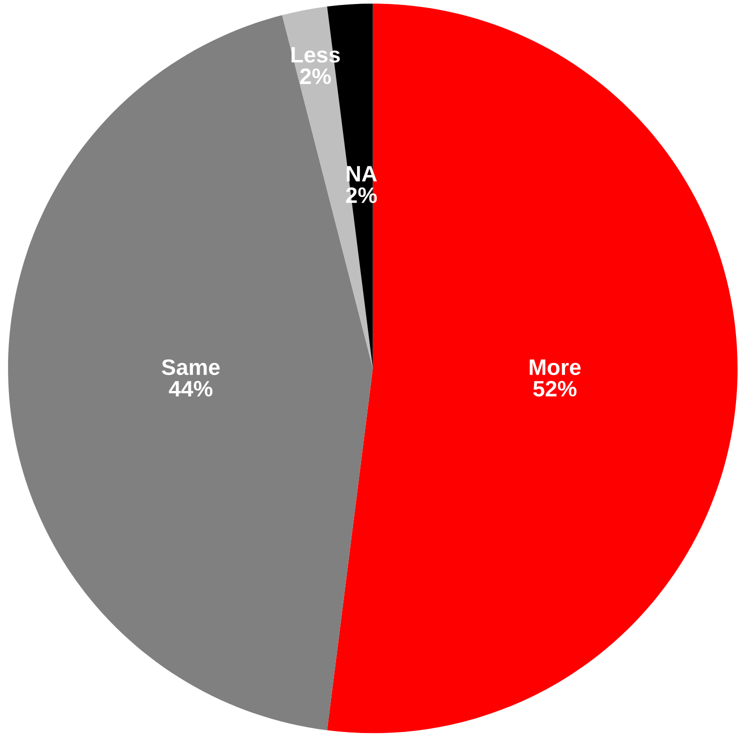  What do you see at coordinates (191, 367) in the screenshot?
I see `slice-label: Same` at bounding box center [191, 367].